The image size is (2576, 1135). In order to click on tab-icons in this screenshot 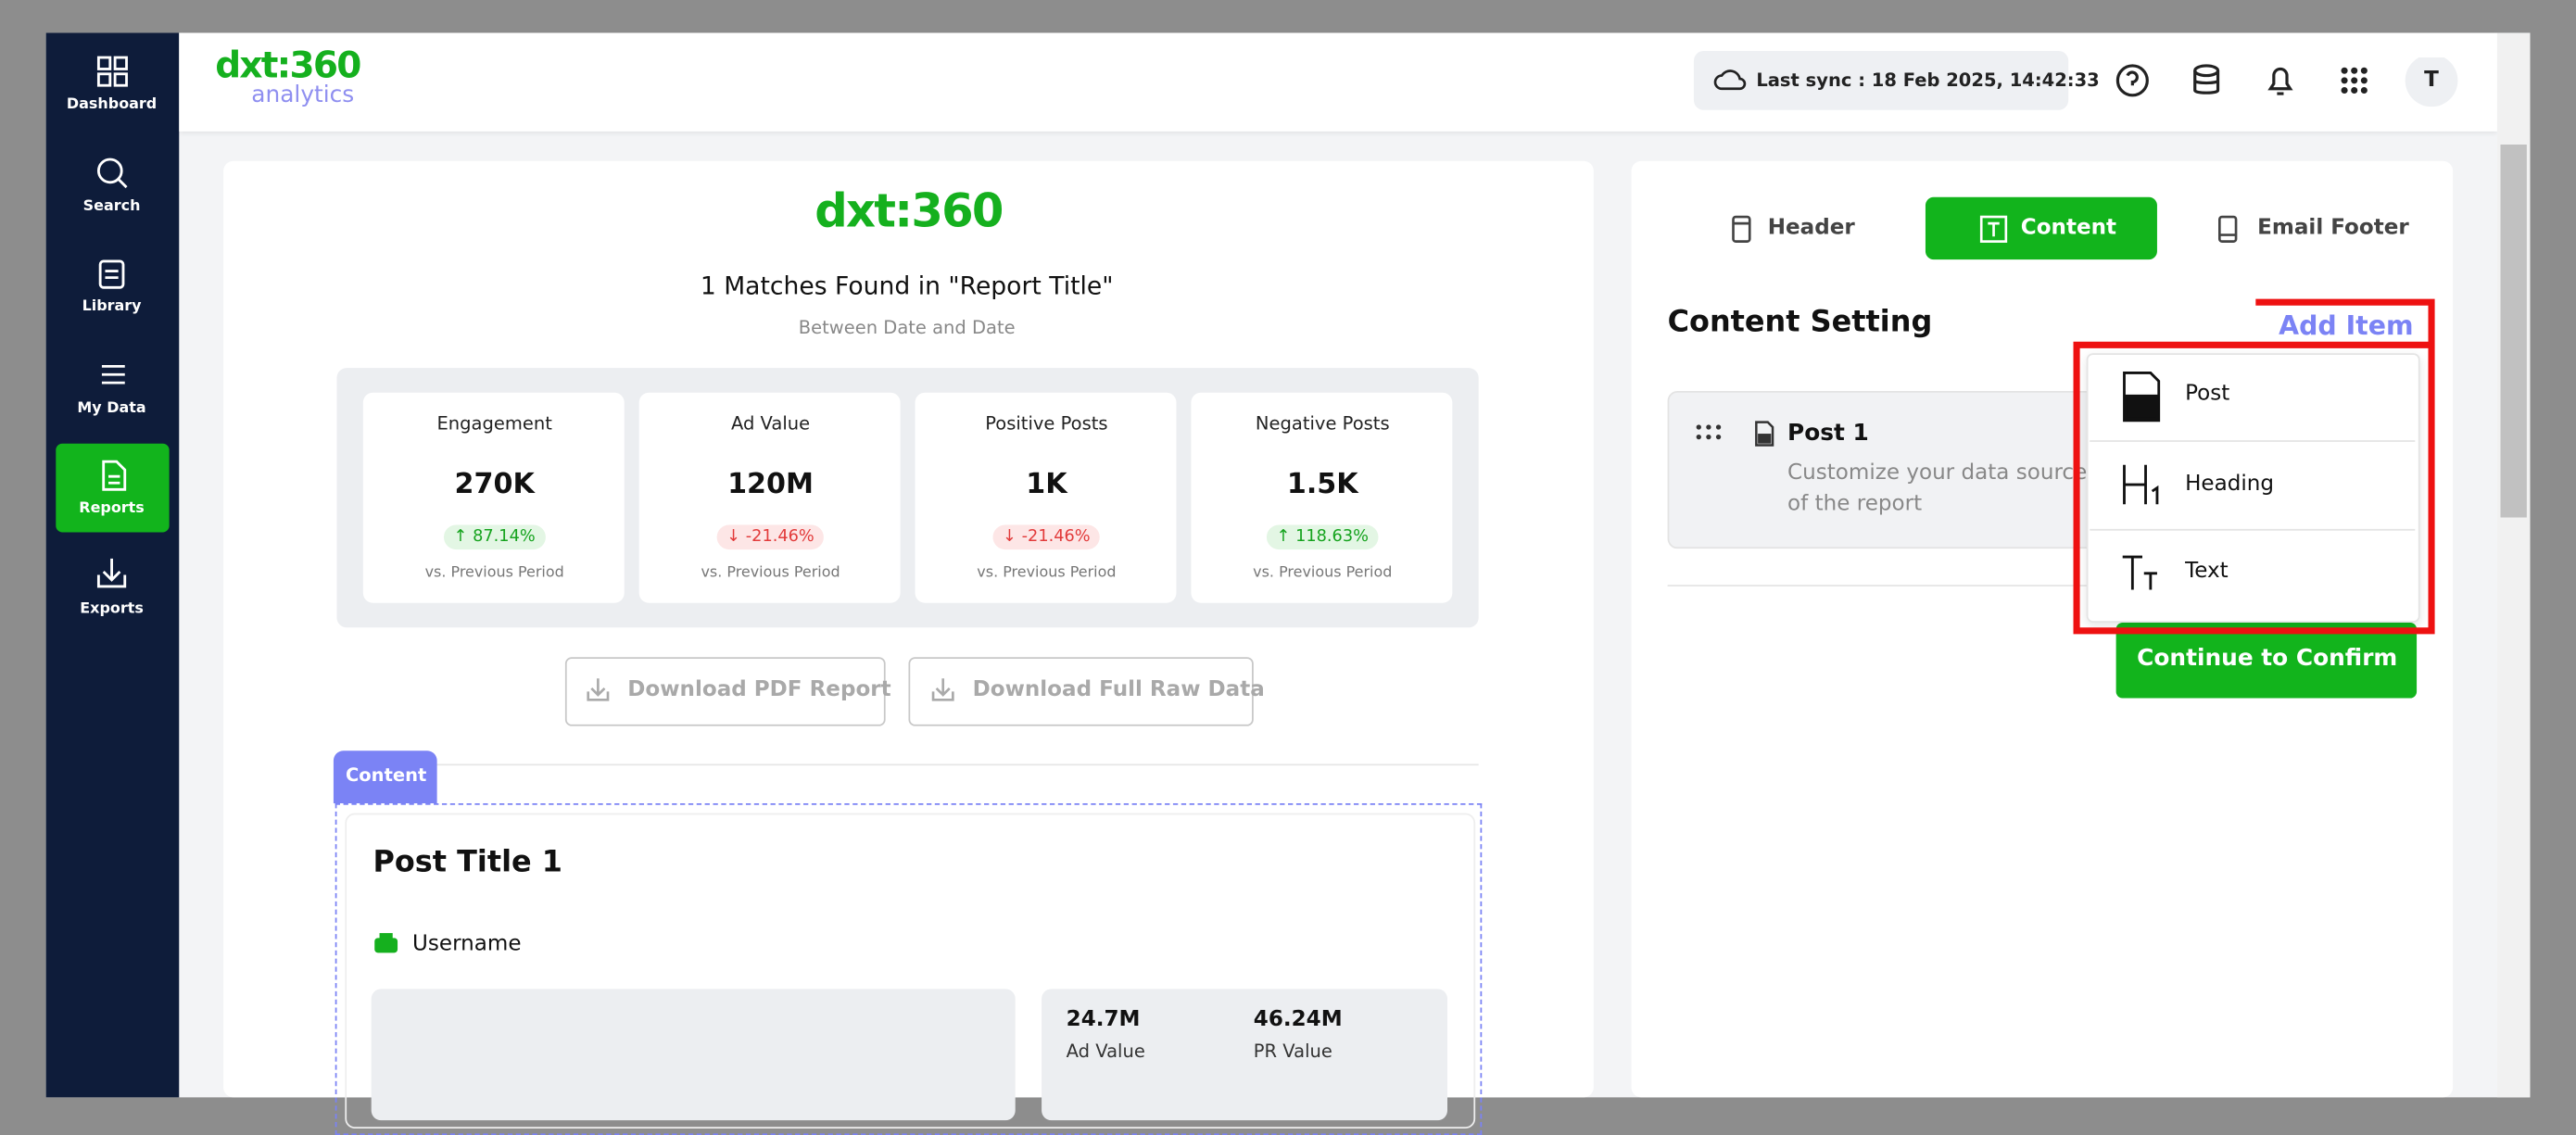, I will do `click(1985, 229)`.